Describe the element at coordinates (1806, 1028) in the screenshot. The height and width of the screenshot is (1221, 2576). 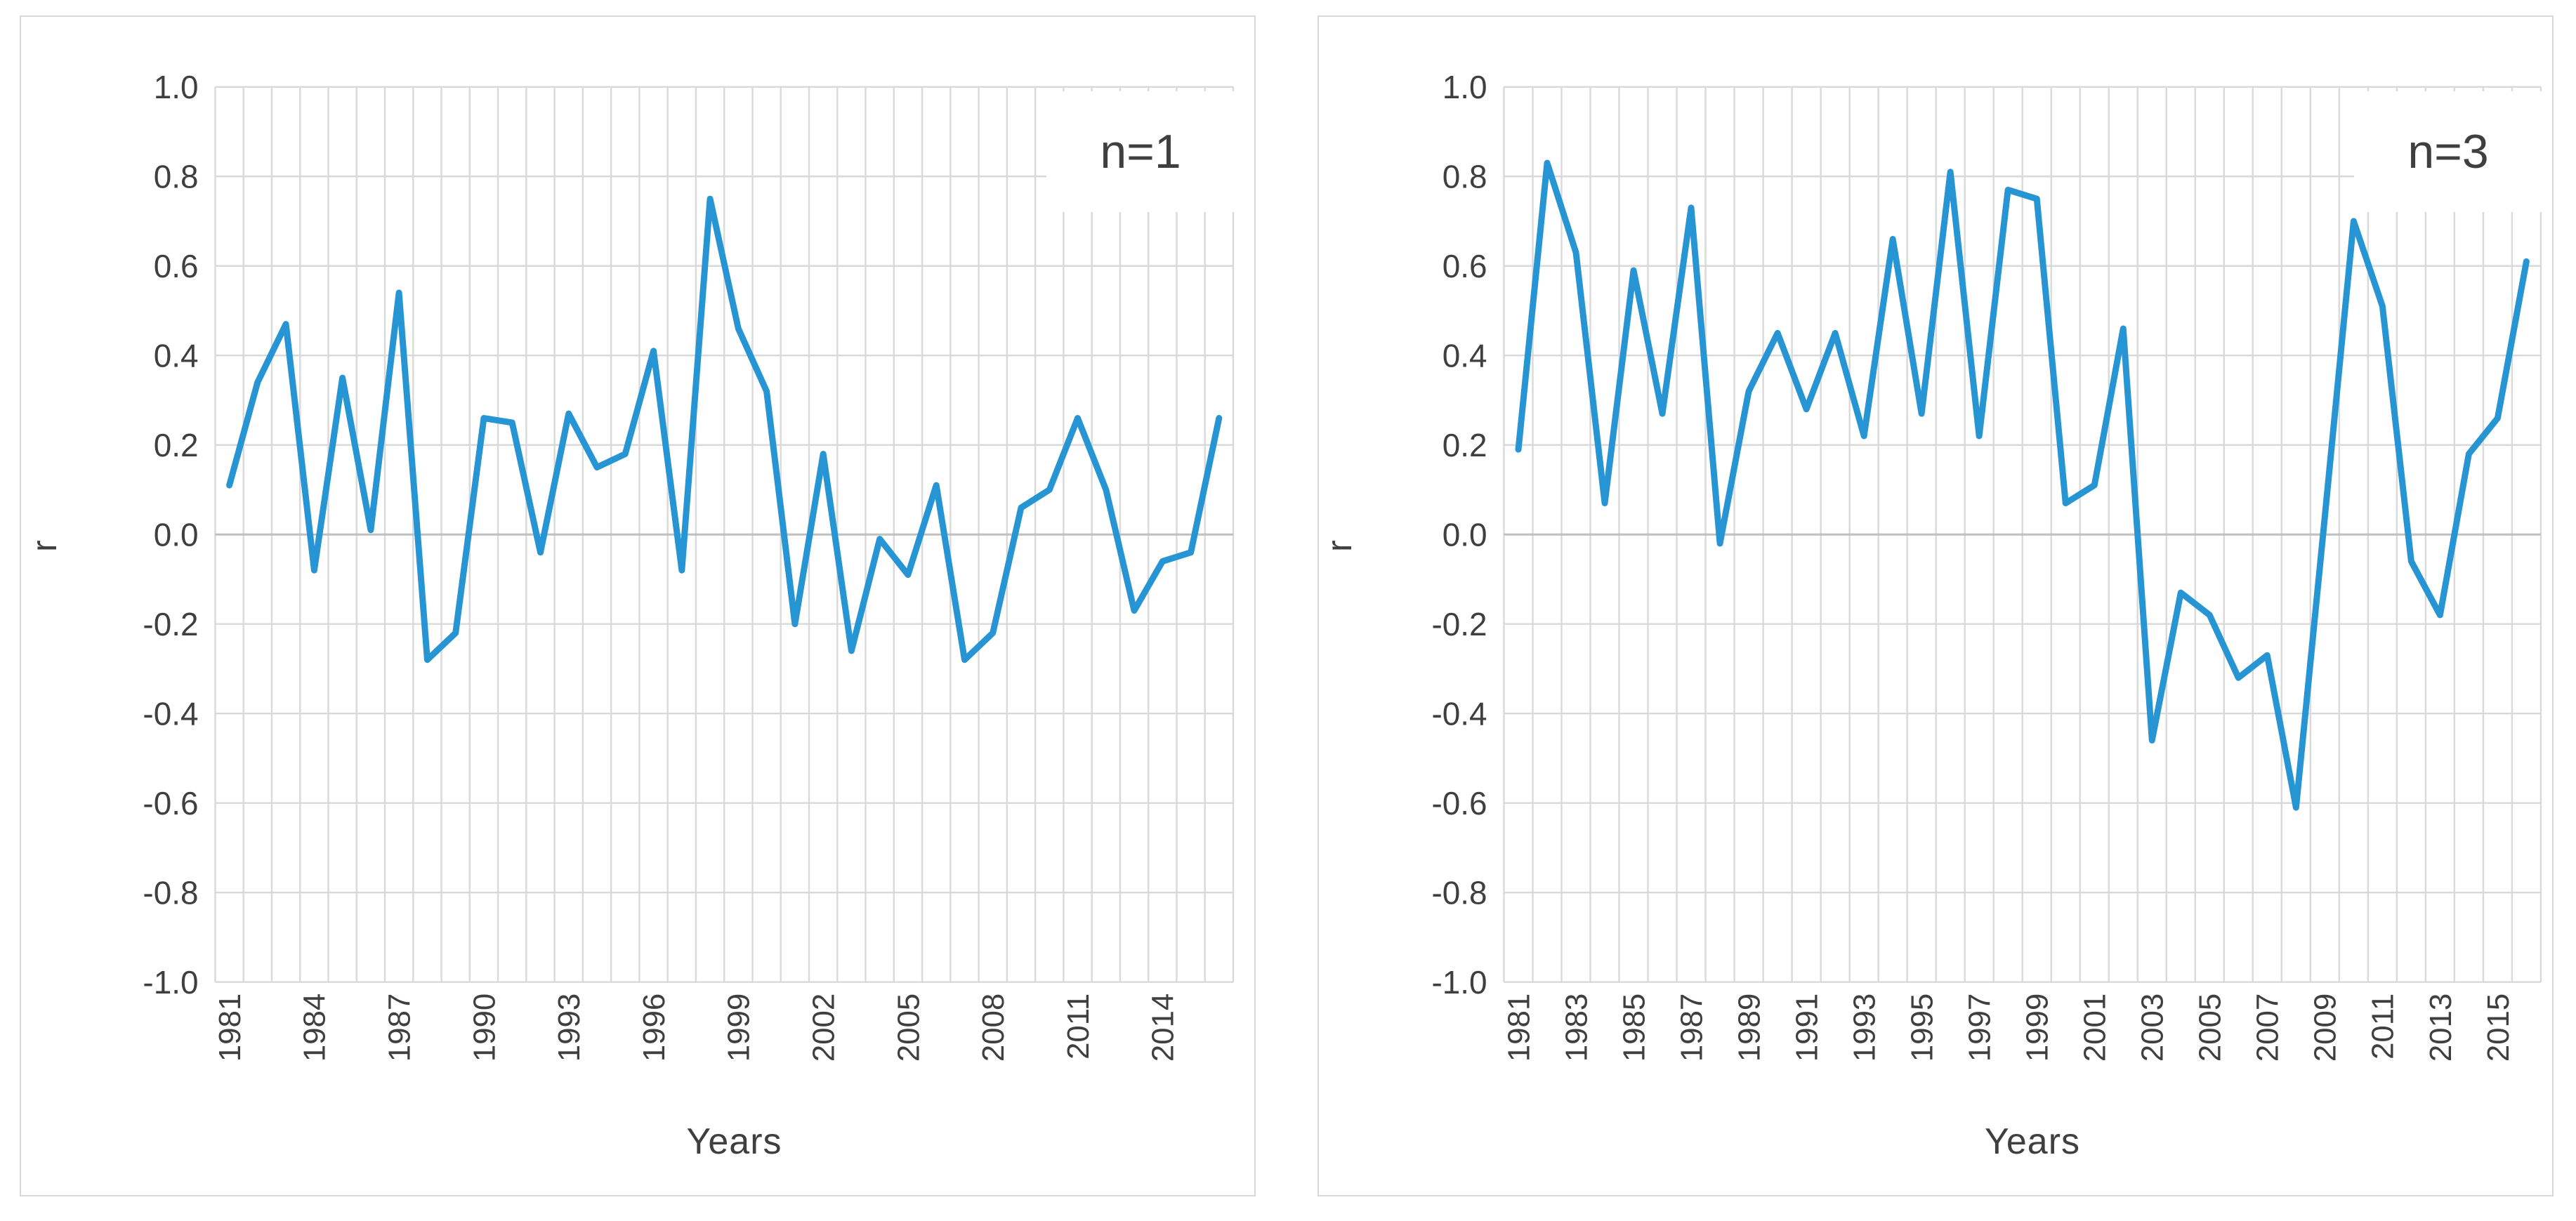
I see `x-tick-label: 1991` at that location.